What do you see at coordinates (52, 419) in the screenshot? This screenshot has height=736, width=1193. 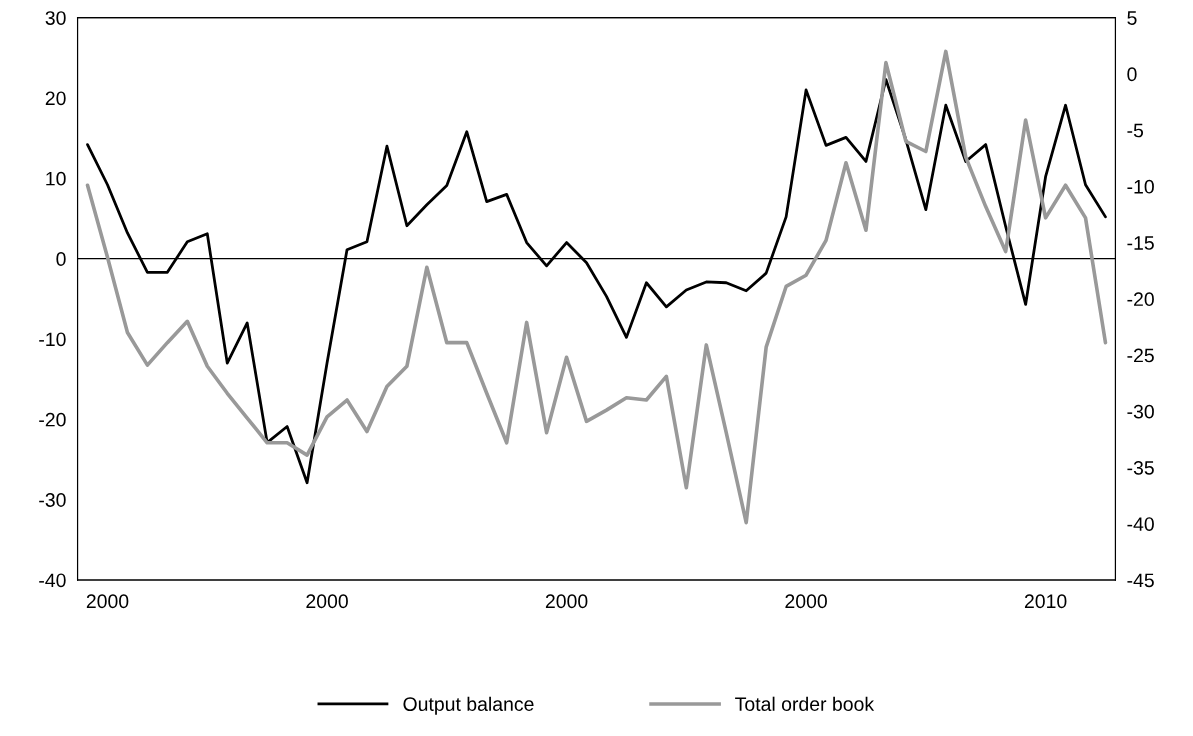 I see `y-tick-label: -20` at bounding box center [52, 419].